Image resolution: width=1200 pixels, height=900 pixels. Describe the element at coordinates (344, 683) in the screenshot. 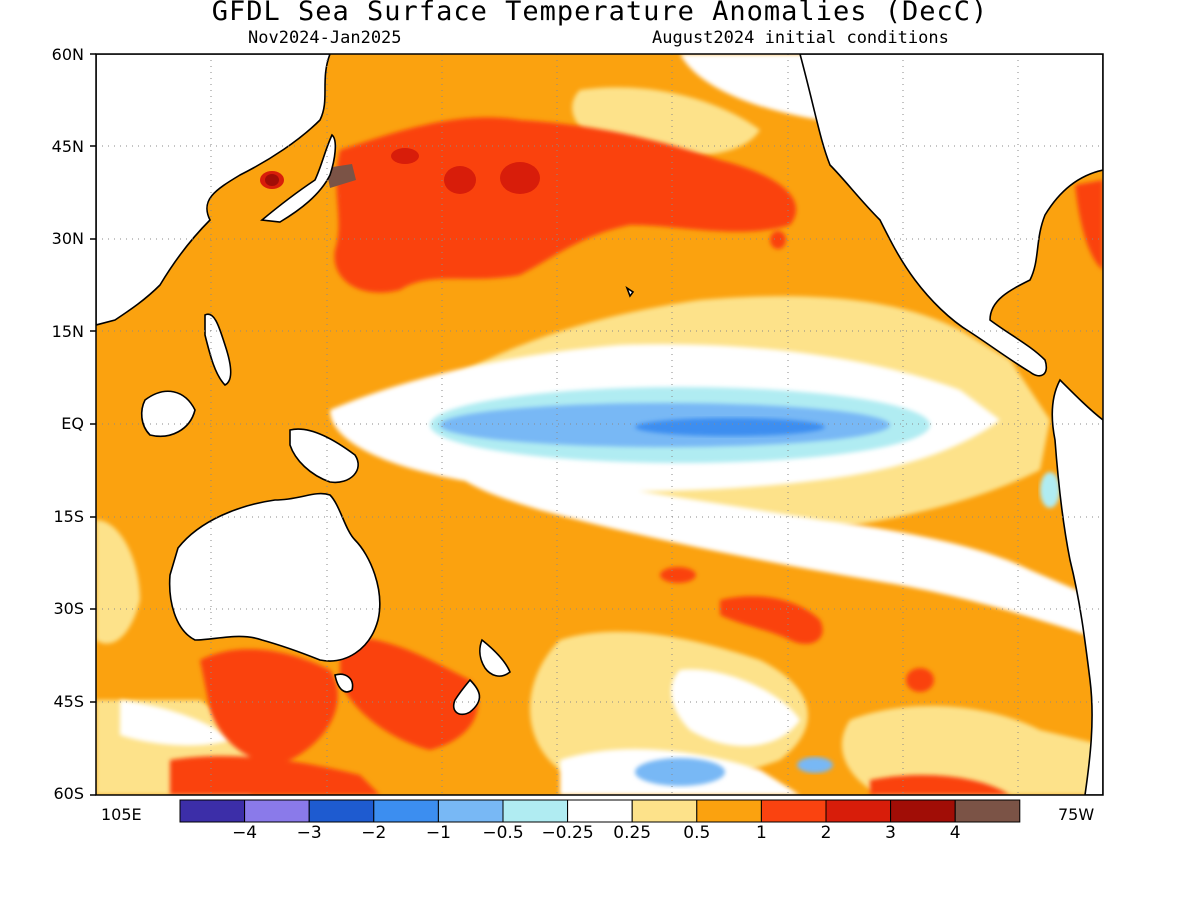

I see `tasmania` at that location.